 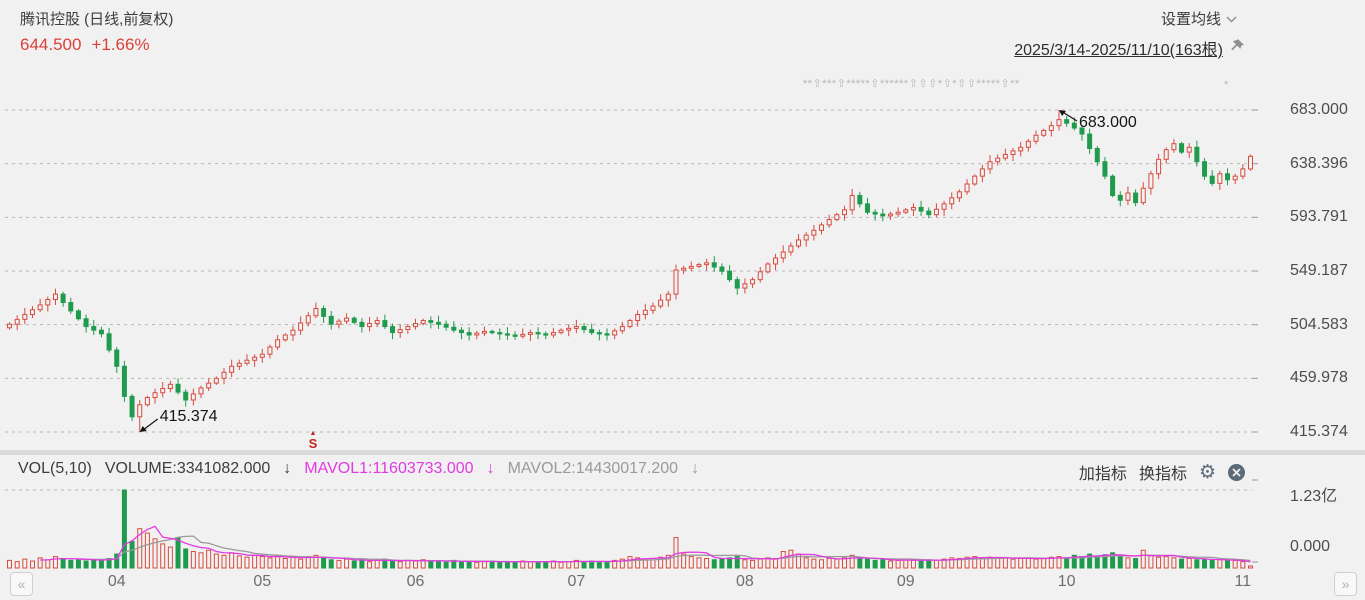 What do you see at coordinates (1118, 50) in the screenshot?
I see `date-range-link: 2025/3/14-2025/11/10(163根)` at bounding box center [1118, 50].